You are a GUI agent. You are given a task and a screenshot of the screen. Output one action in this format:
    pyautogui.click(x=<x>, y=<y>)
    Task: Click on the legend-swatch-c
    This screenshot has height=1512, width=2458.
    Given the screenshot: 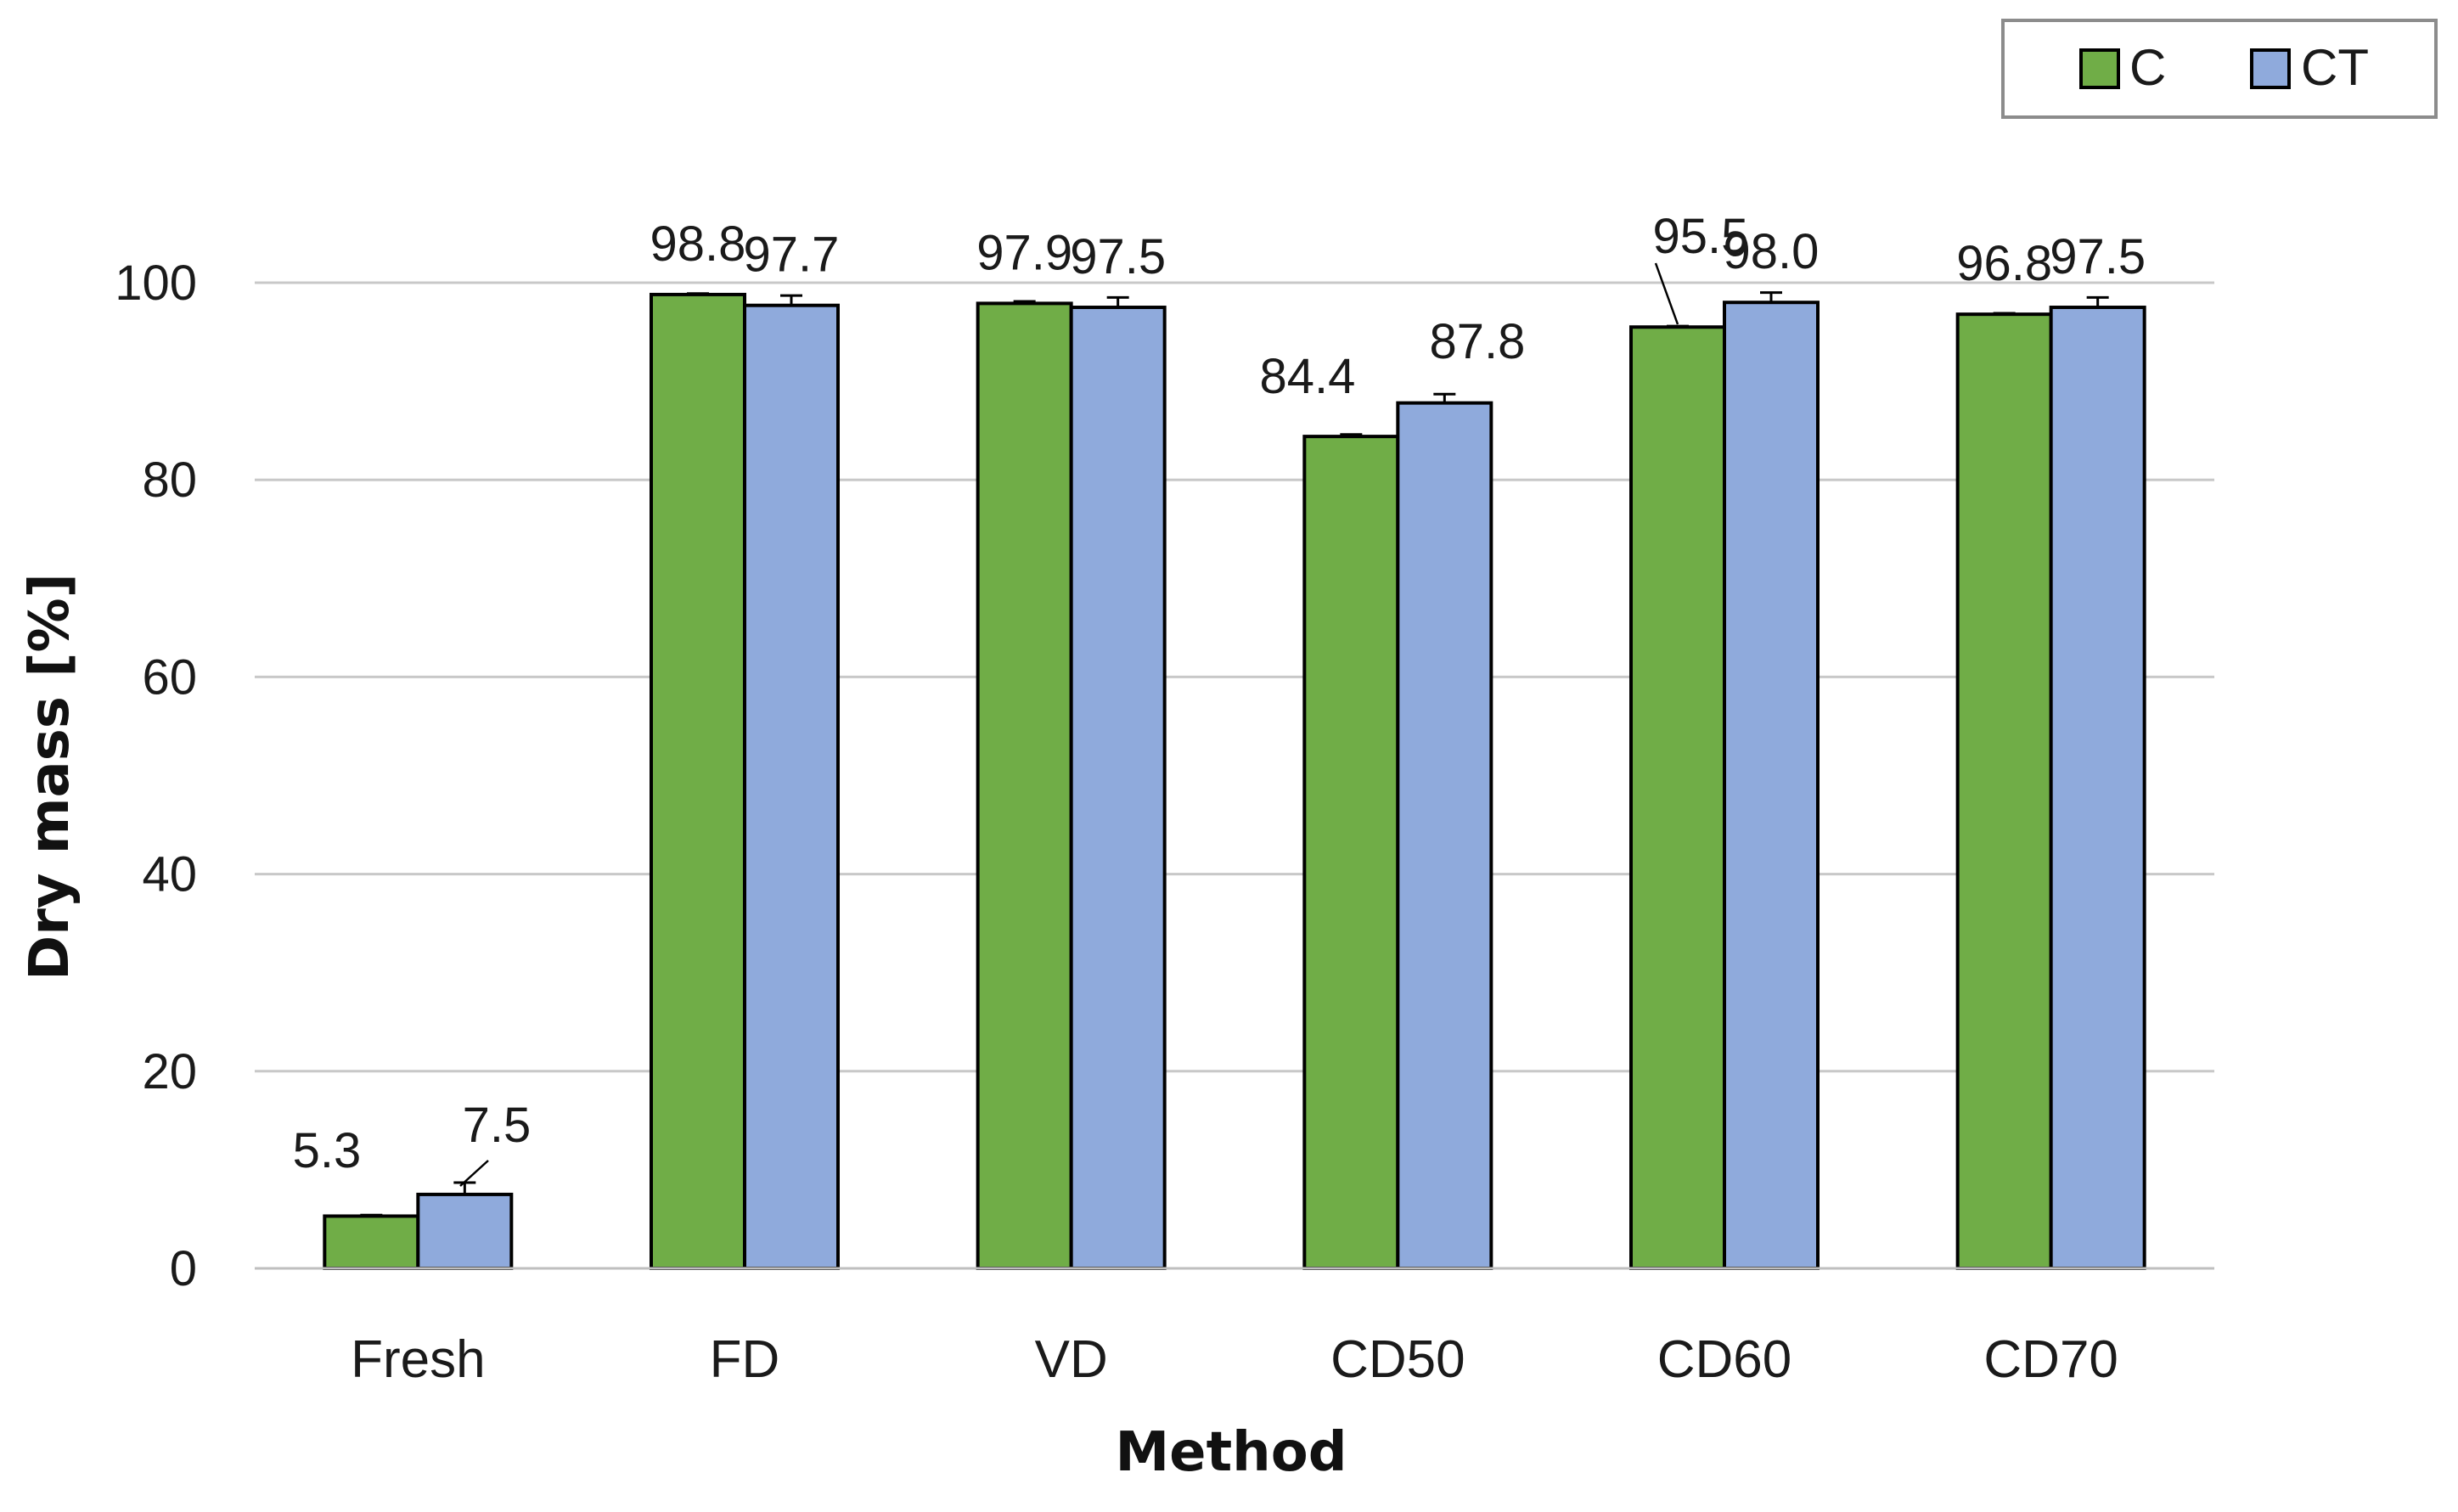 What is the action you would take?
    pyautogui.click(x=2099, y=68)
    